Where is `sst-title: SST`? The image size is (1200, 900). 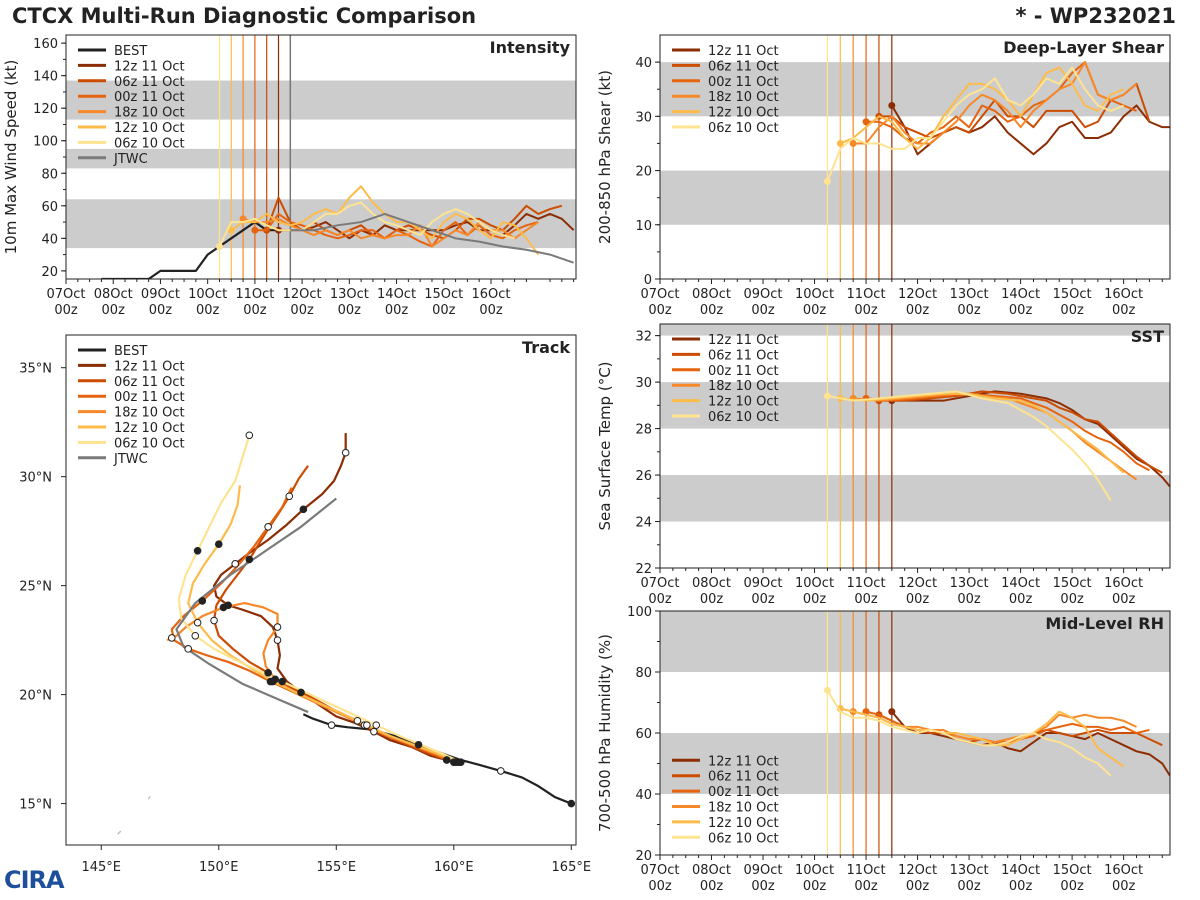 sst-title: SST is located at coordinates (1147, 336).